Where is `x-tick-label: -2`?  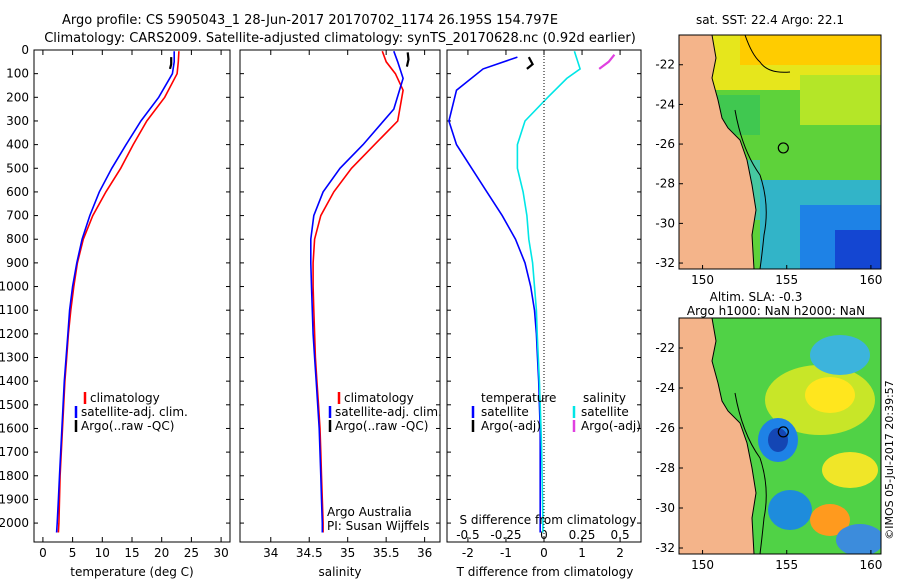
x-tick-label: -2 is located at coordinates (468, 553).